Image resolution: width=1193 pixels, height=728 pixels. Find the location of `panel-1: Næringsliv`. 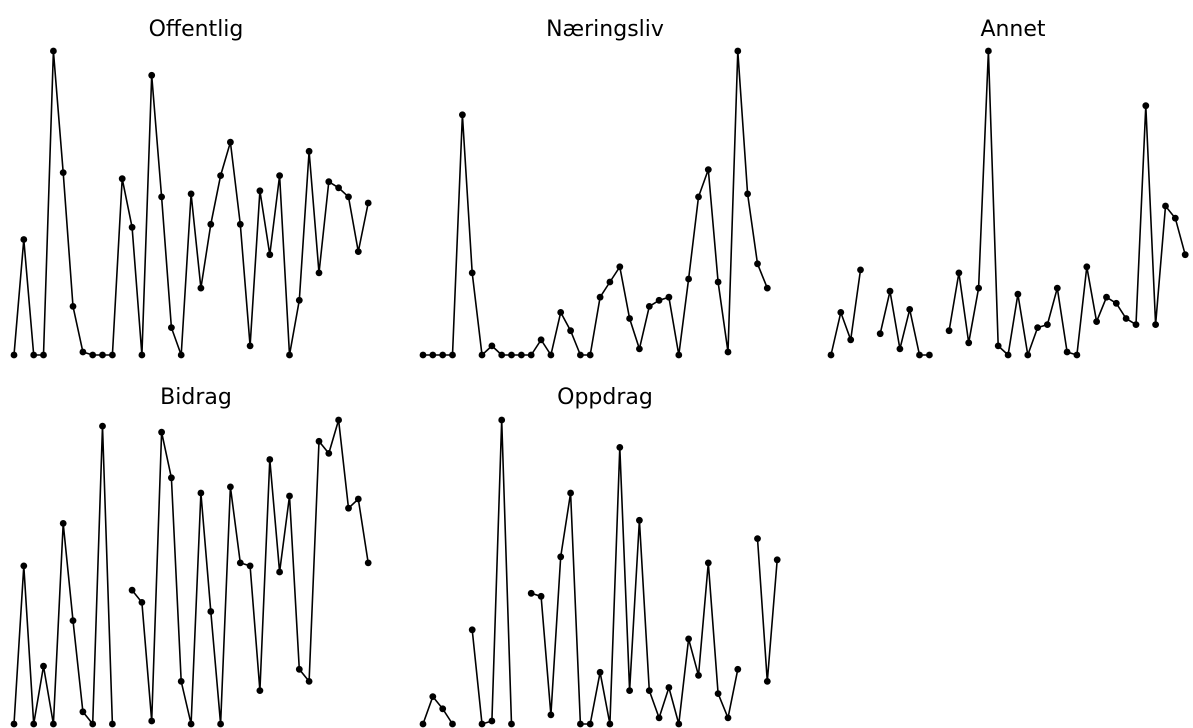

panel-1: Næringsliv is located at coordinates (595, 188).